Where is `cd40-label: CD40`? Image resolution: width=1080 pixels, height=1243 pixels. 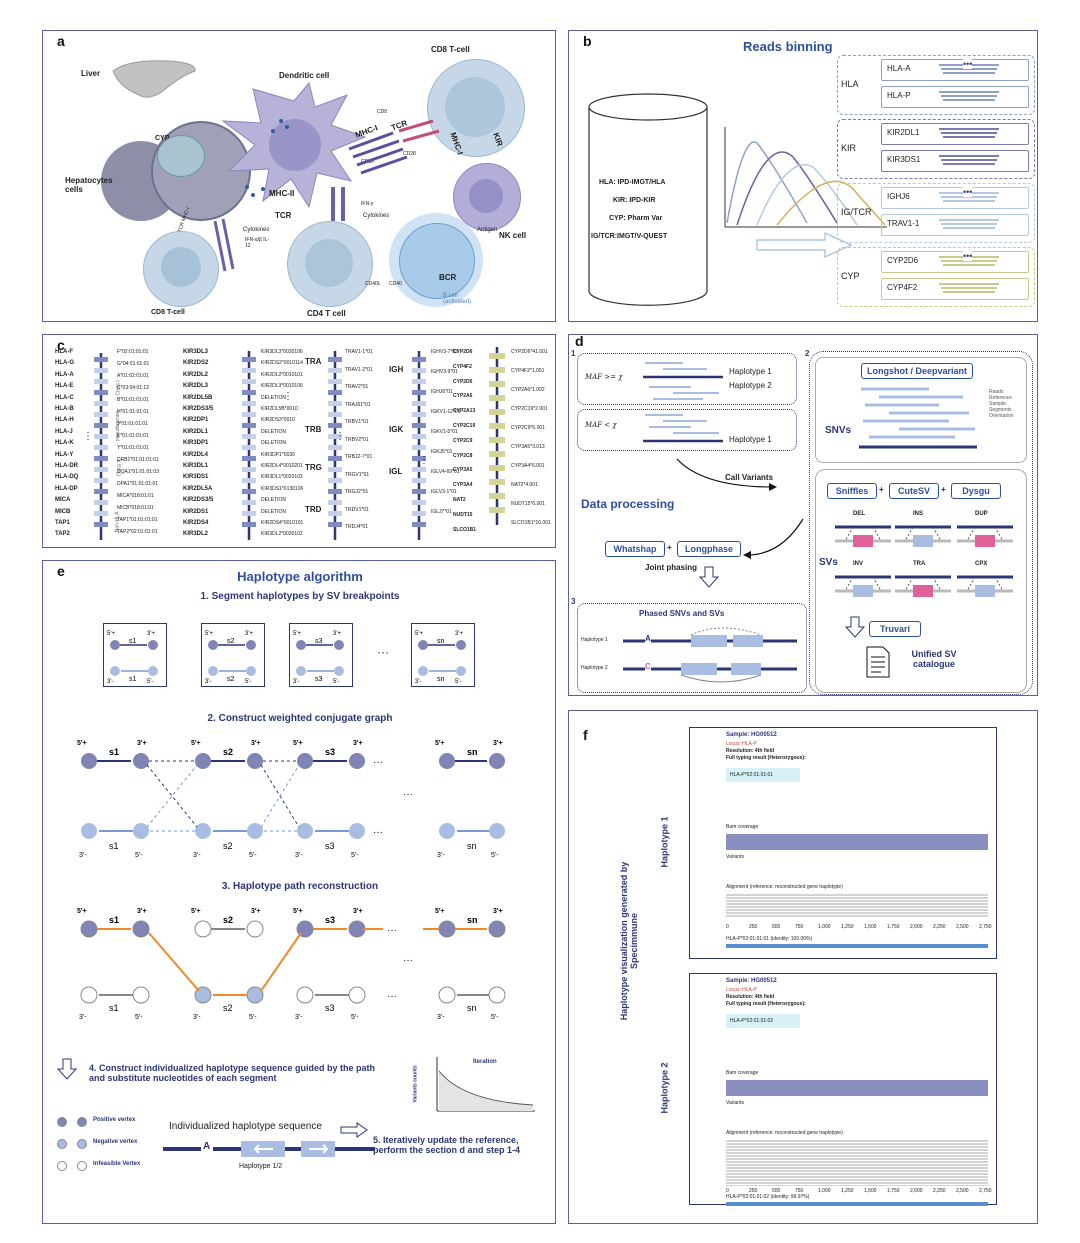
cd40-label: CD40 is located at coordinates (395, 284).